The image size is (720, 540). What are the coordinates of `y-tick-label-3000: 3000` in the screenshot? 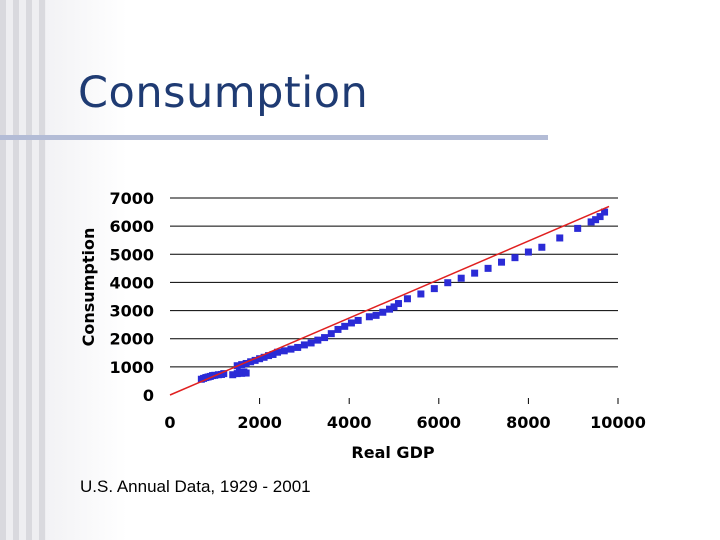 It's located at (131, 311).